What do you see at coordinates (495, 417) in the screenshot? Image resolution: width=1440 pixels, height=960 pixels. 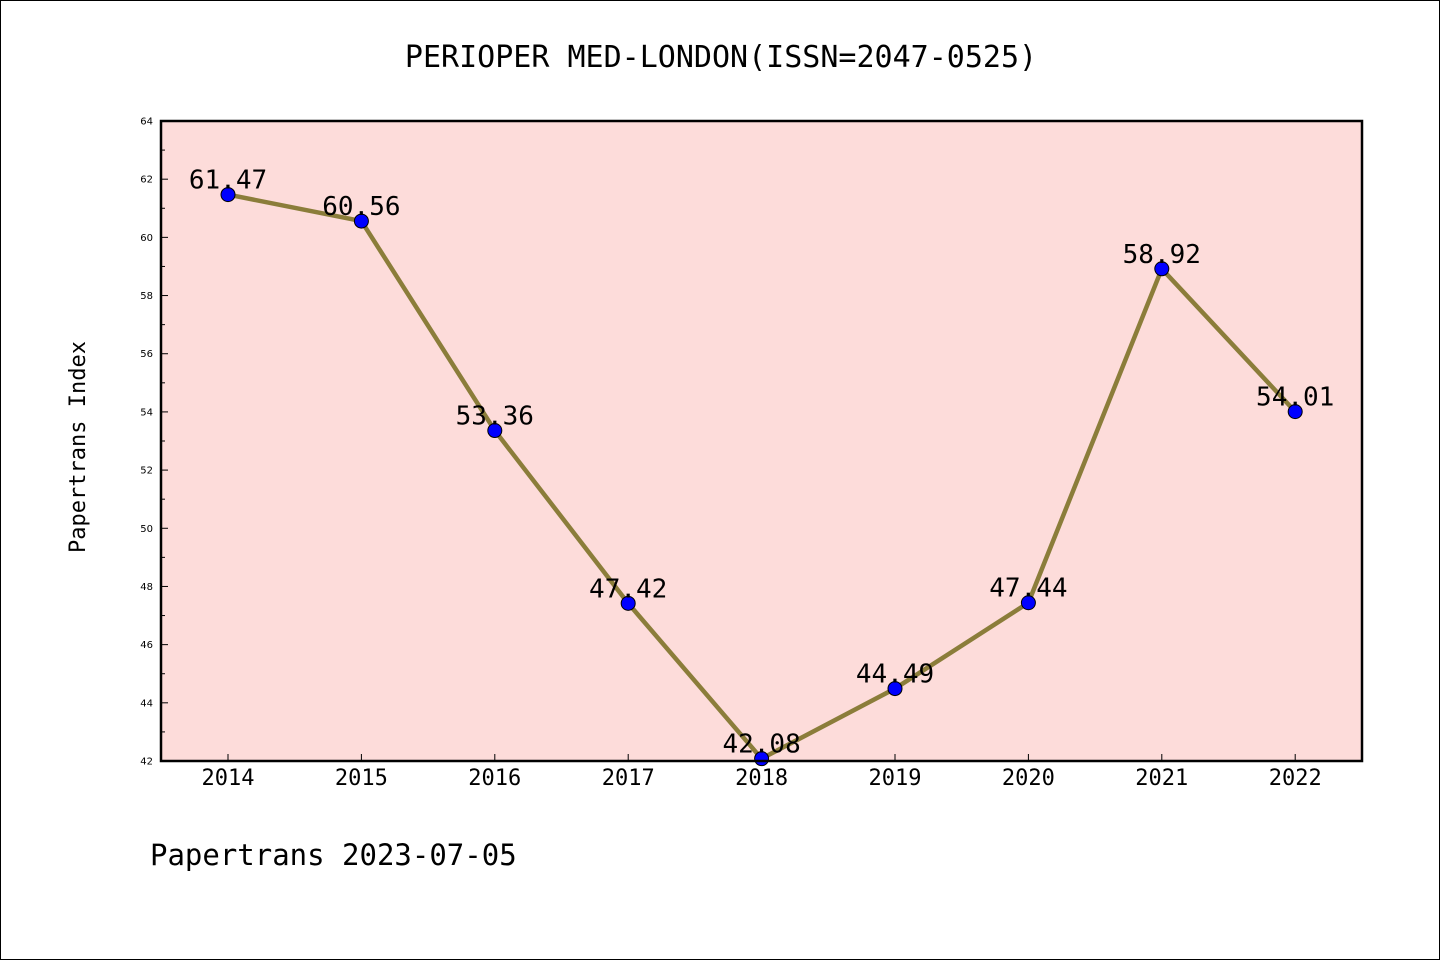 I see `data-label: 53.36` at bounding box center [495, 417].